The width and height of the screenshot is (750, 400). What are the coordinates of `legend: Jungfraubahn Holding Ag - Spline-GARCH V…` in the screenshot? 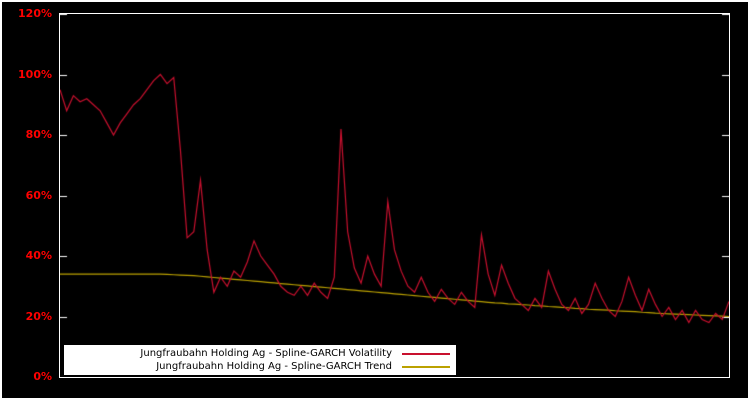 It's located at (260, 360).